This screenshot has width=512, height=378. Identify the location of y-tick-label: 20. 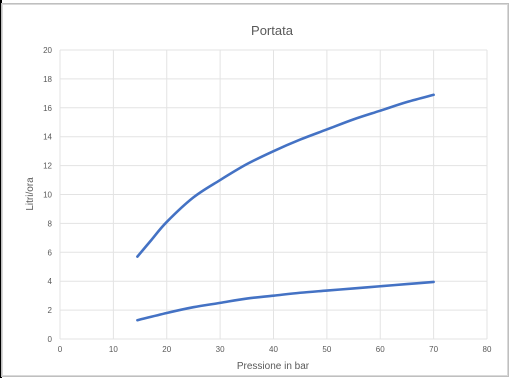
(47, 50).